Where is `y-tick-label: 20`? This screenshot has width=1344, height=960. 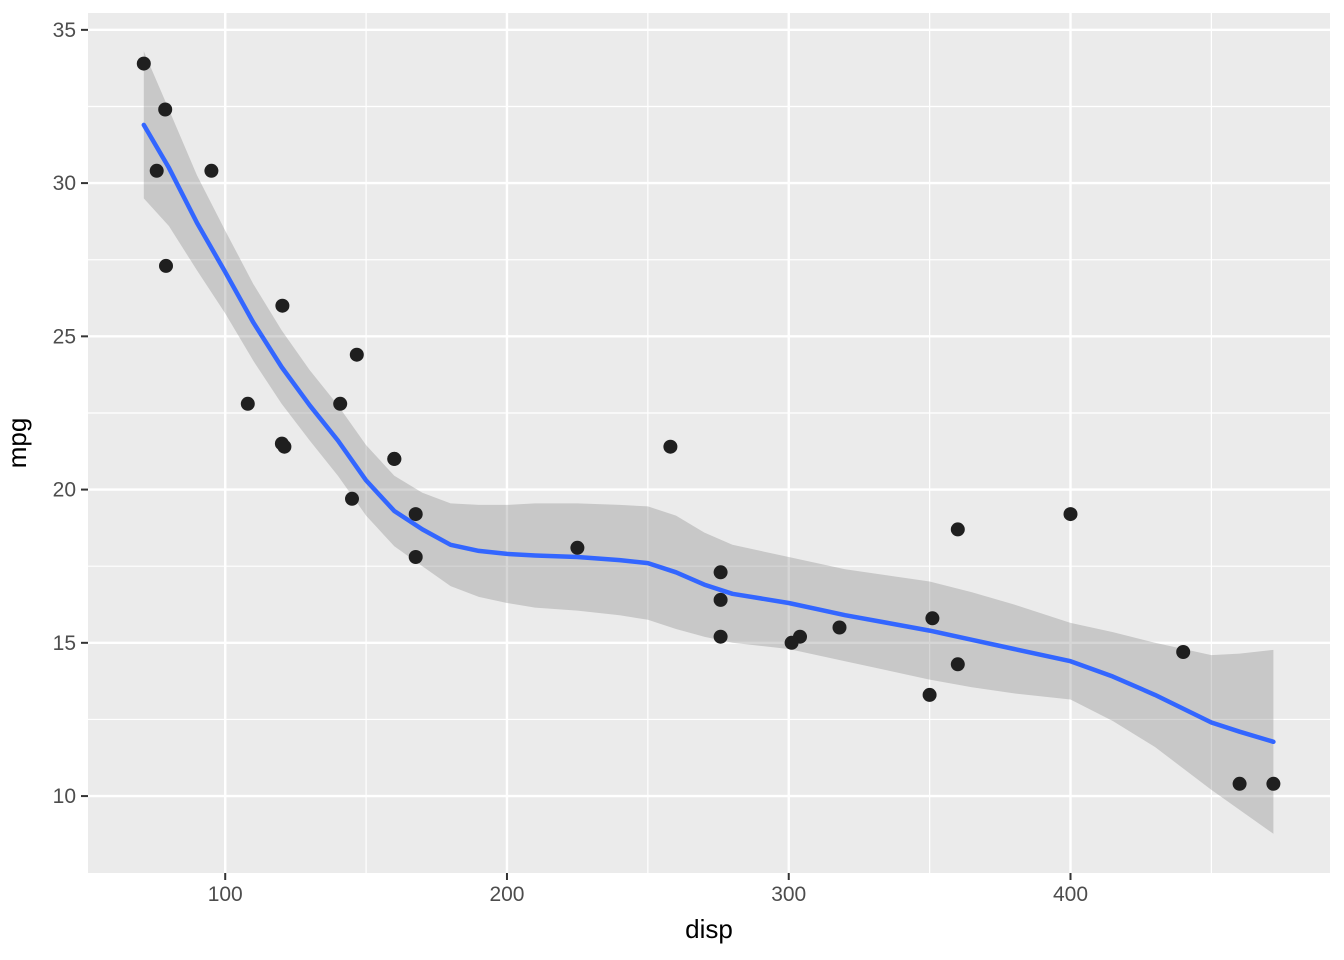
y-tick-label: 20 is located at coordinates (64, 490).